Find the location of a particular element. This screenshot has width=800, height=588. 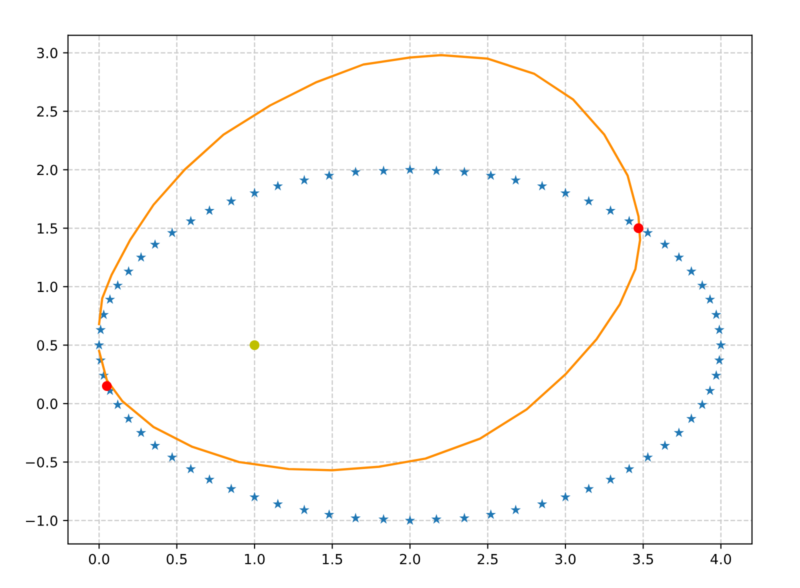

x-tick-label: 3.0 is located at coordinates (565, 559).